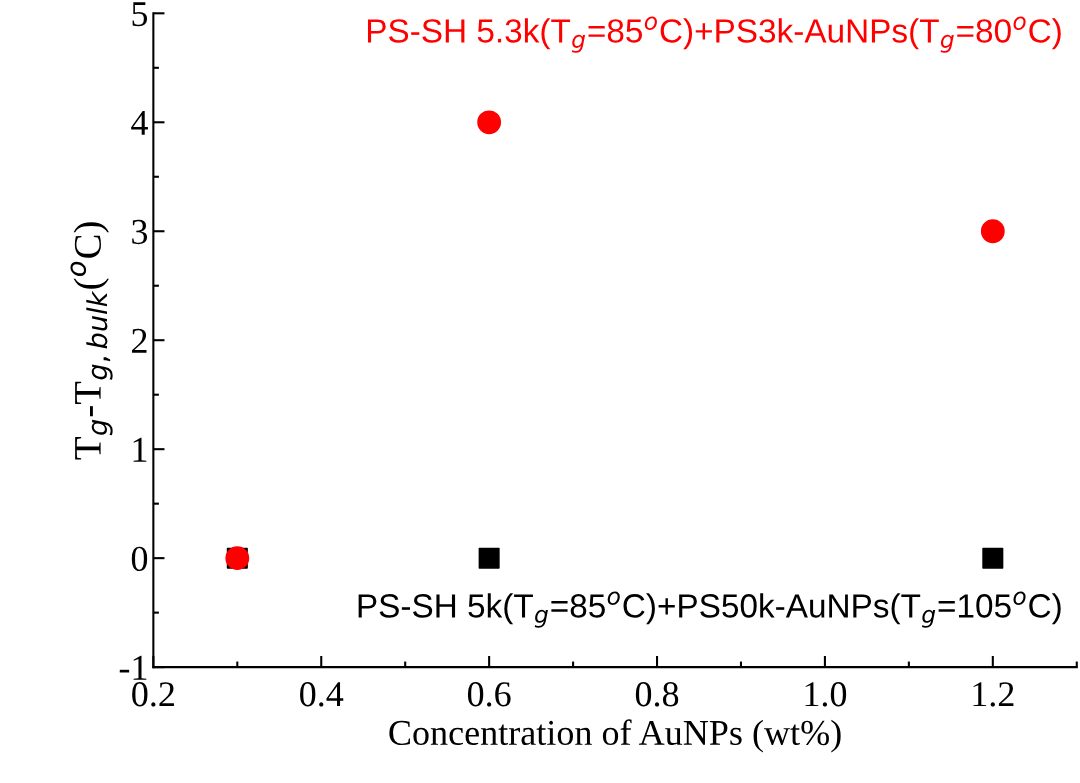 Image resolution: width=1080 pixels, height=783 pixels. I want to click on x-axis-title: Concentration of AuNPs (wt%), so click(615, 736).